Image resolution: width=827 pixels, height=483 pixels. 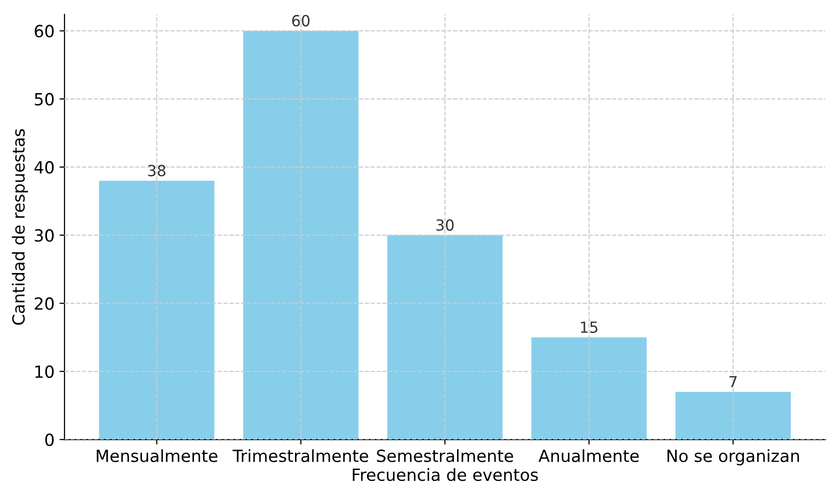 What do you see at coordinates (157, 455) in the screenshot?
I see `x-tick-label: Mensualmente` at bounding box center [157, 455].